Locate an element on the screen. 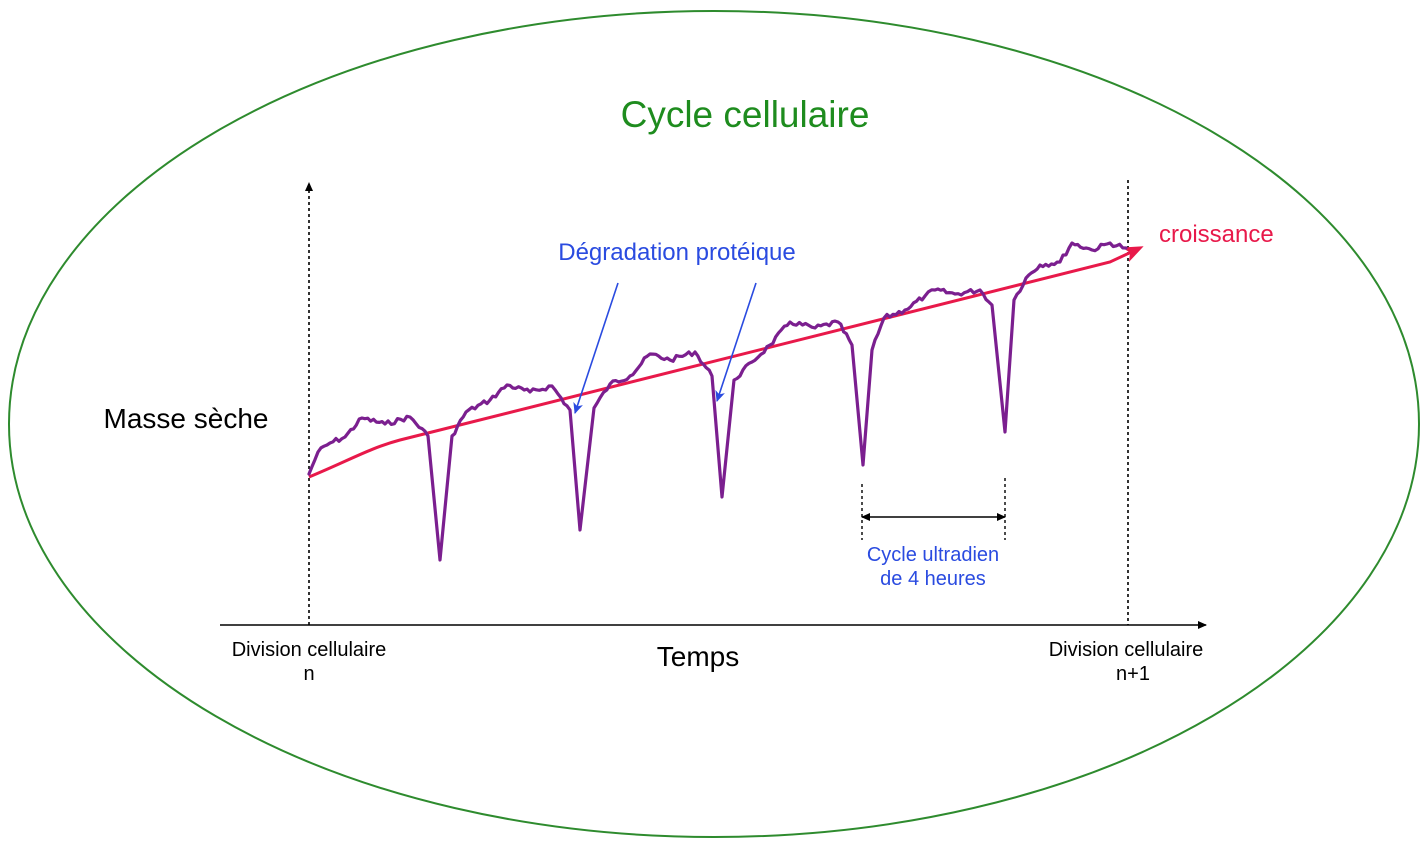  growth-label: croissance is located at coordinates (1216, 234).